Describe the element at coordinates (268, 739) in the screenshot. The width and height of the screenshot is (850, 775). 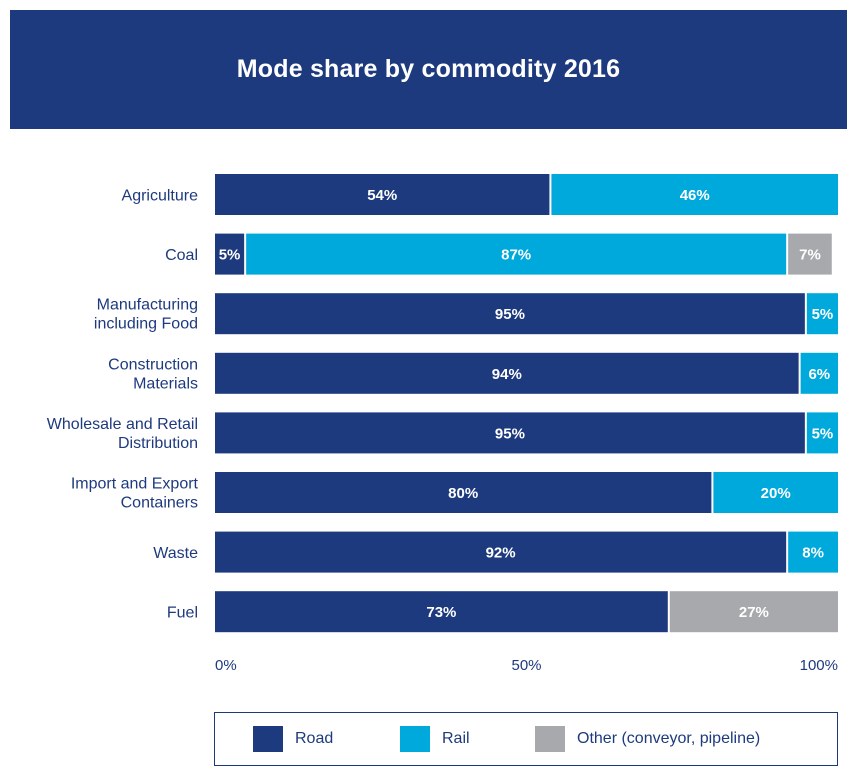
I see `legend-swatch-road` at that location.